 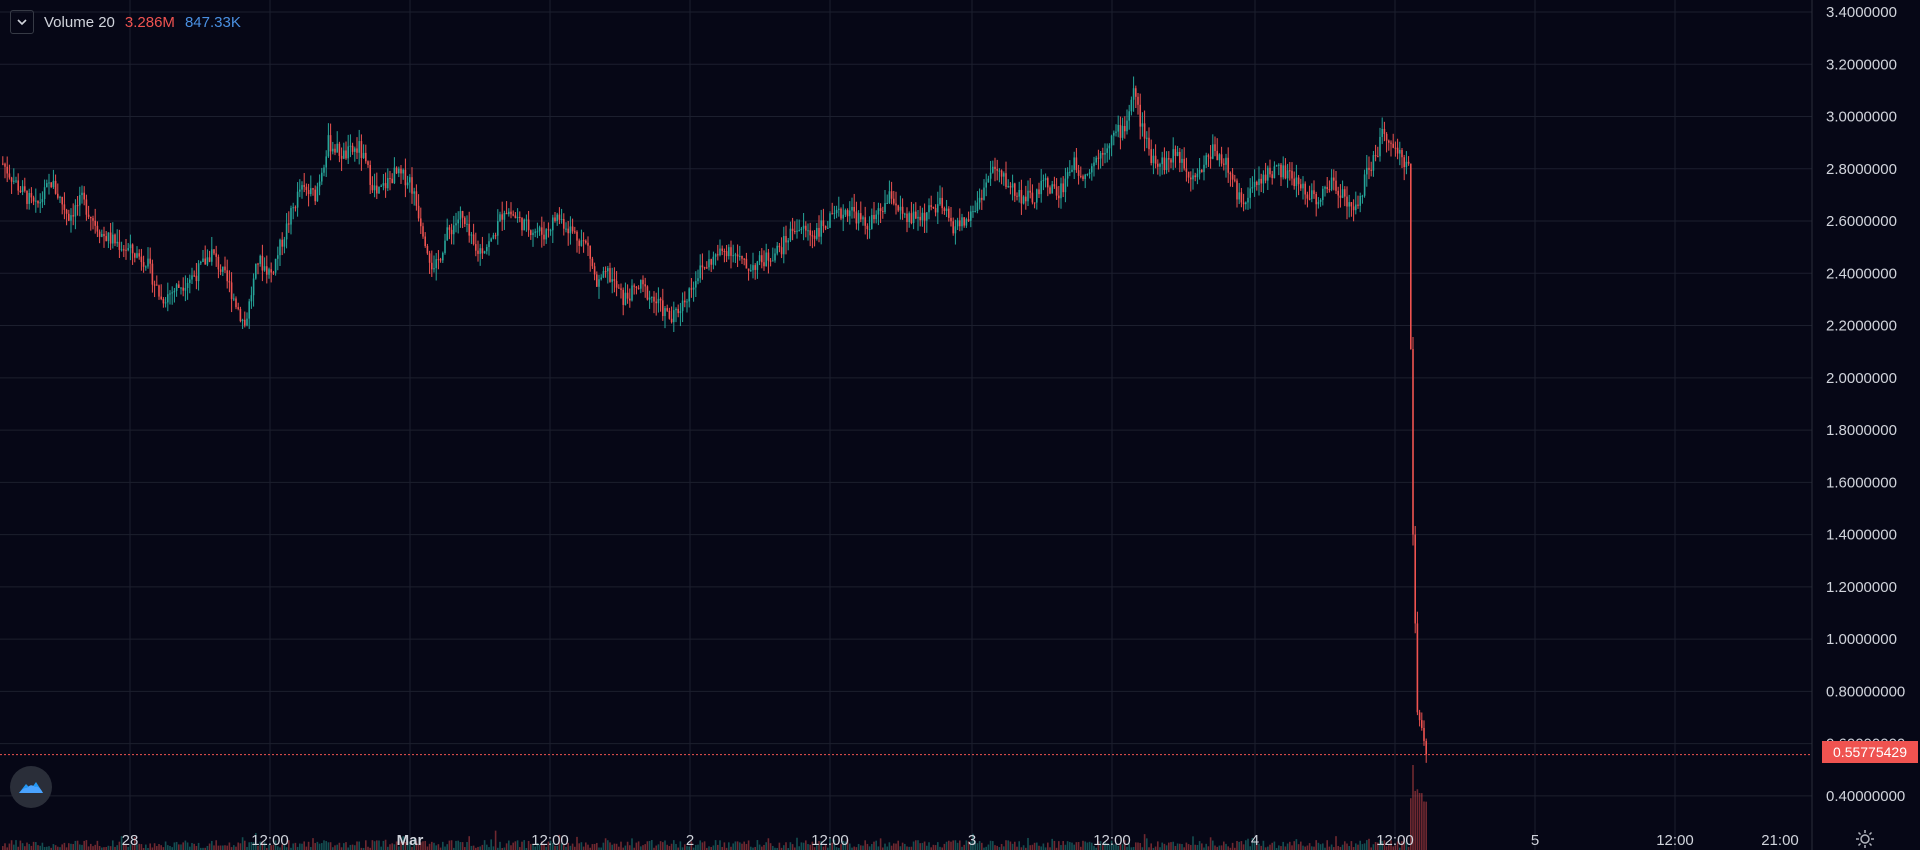 I want to click on tradingview-logo-icon, so click(x=31, y=787).